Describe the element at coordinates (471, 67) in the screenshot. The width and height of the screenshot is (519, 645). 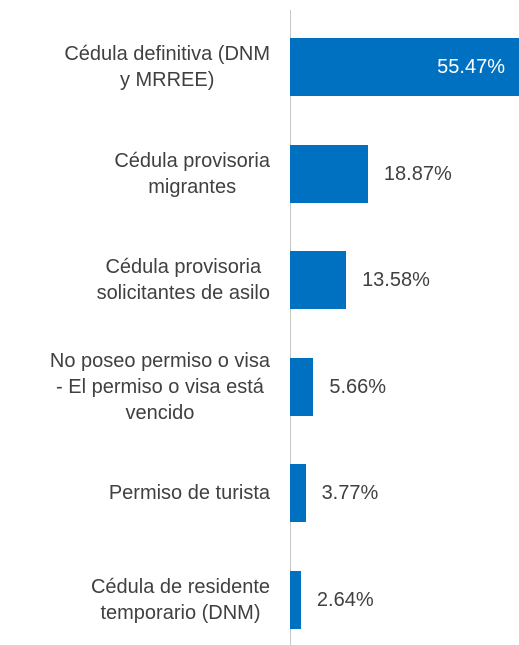
I see `value-label: 55.47%` at that location.